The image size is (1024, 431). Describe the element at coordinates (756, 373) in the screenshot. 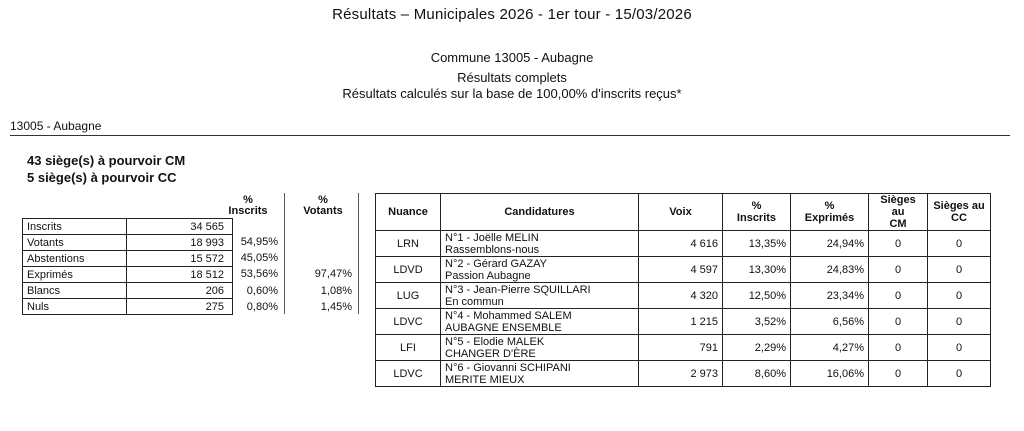

I see `pct-inscrits-cell: 8,60%` at that location.